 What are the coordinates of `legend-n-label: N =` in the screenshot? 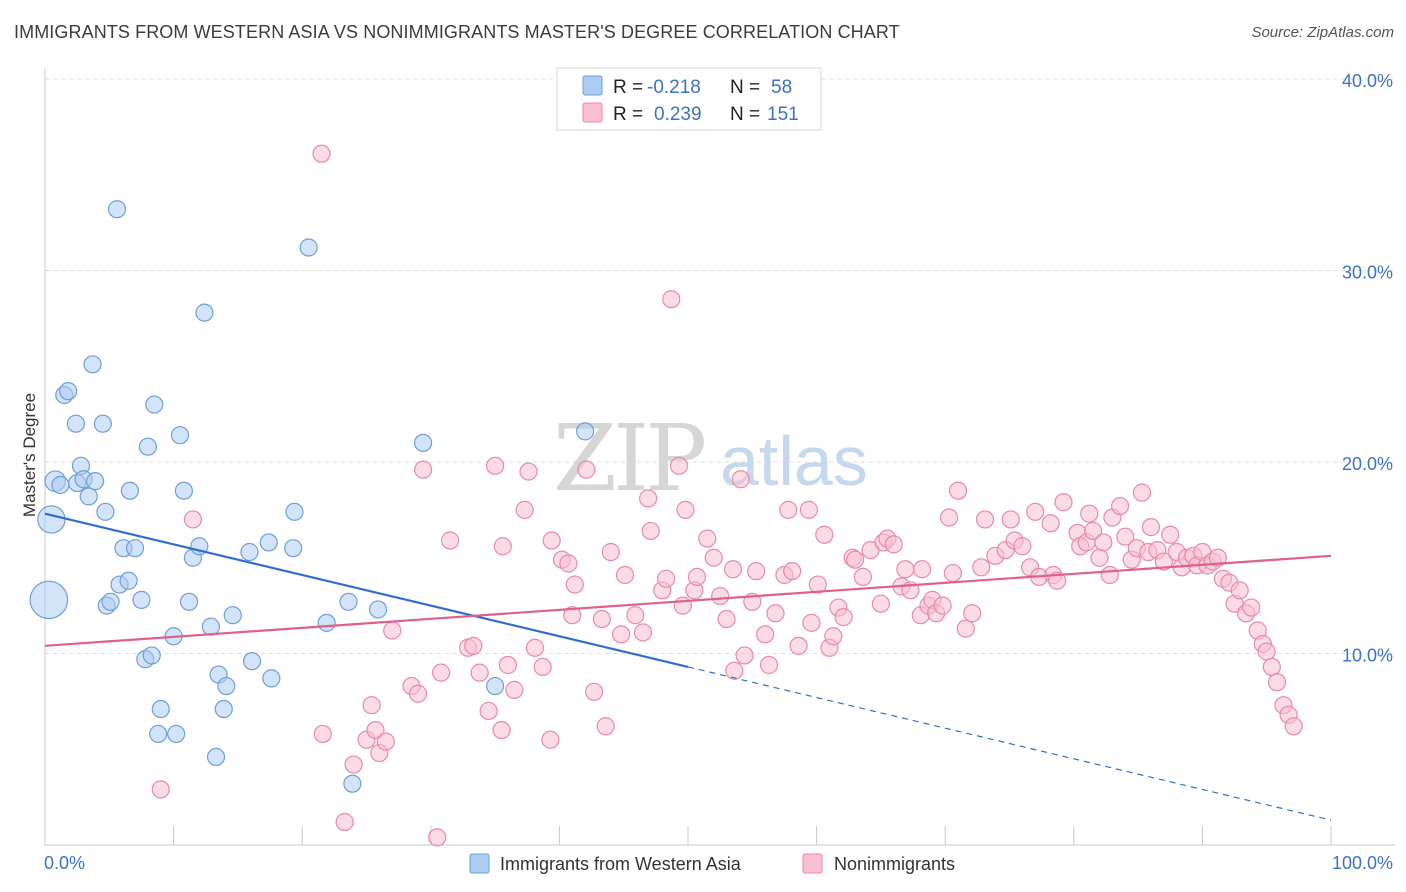 It's located at (745, 87).